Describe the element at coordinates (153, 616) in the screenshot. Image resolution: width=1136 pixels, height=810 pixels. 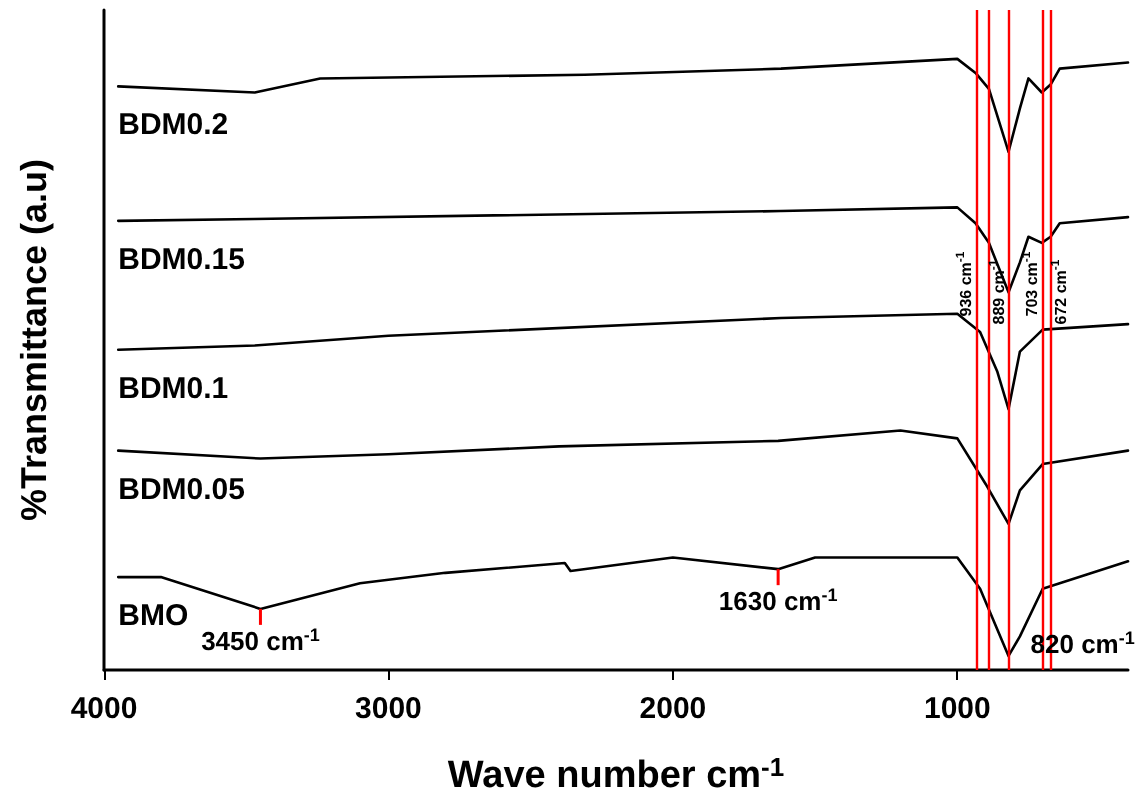
I see `series-label: BMO` at that location.